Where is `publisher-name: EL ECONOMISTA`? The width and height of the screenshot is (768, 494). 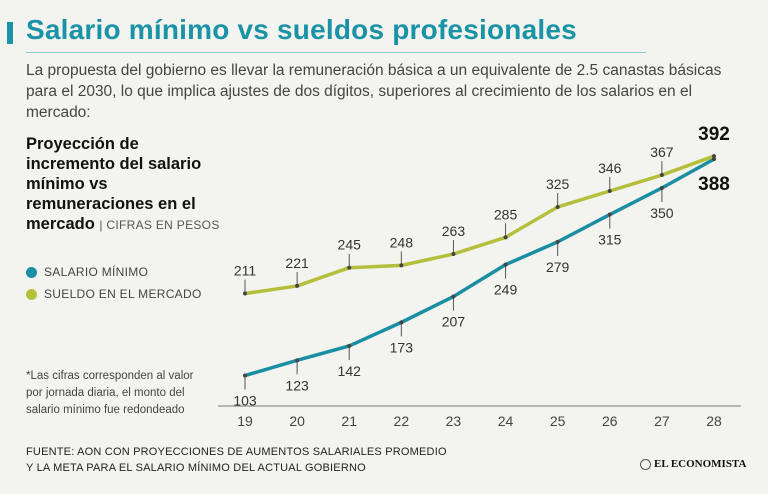
publisher-name: EL ECONOMISTA is located at coordinates (700, 464).